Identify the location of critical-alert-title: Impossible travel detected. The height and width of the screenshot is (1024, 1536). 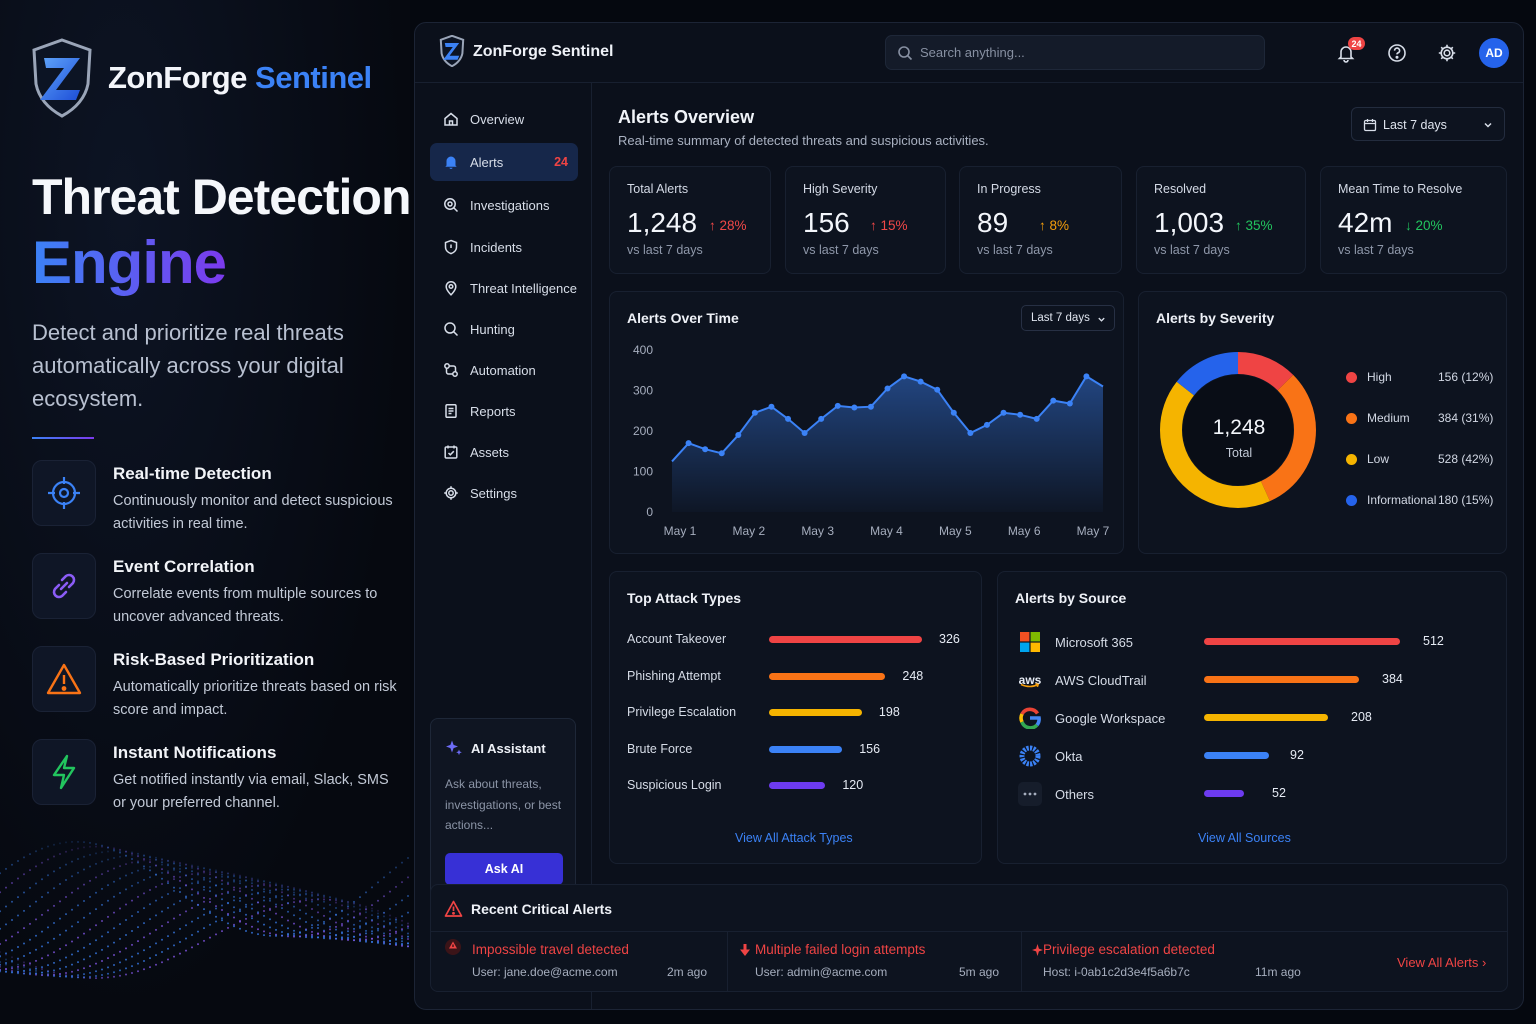
(550, 949).